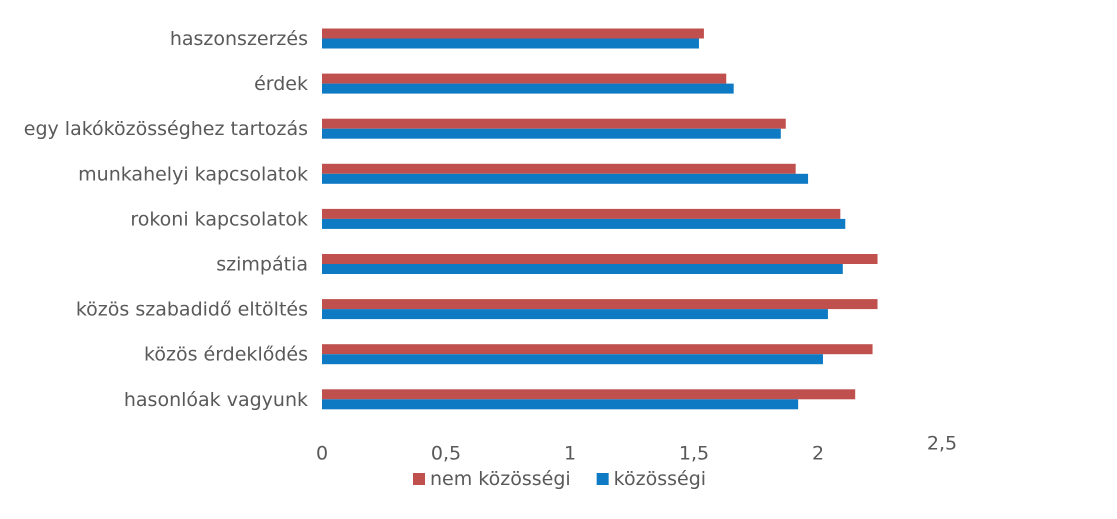  I want to click on x-tick-label: 1, so click(570, 453).